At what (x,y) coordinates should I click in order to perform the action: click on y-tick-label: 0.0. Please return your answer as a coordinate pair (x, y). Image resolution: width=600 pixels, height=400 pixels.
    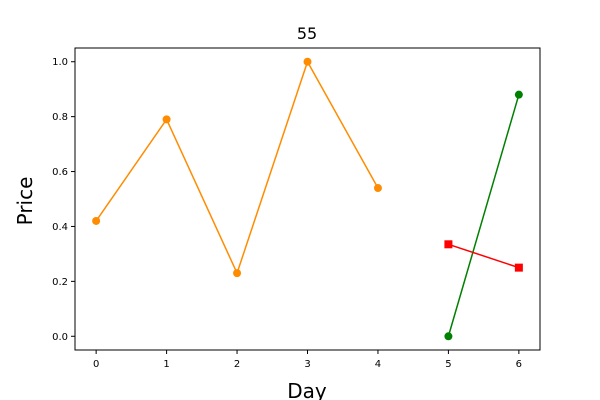
    Looking at the image, I should click on (60, 337).